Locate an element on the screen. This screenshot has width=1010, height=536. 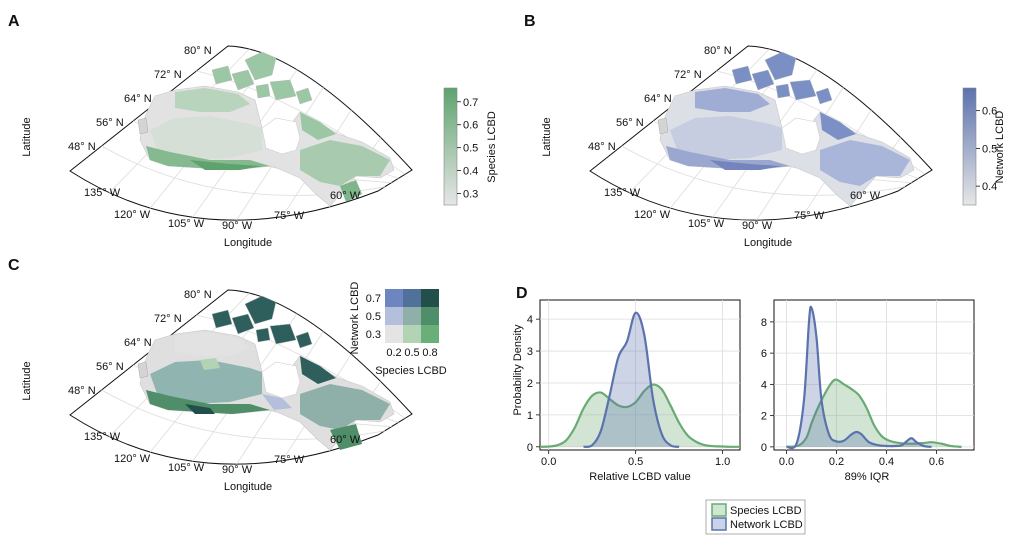
legend-label-network: Network LCBD is located at coordinates (766, 525).